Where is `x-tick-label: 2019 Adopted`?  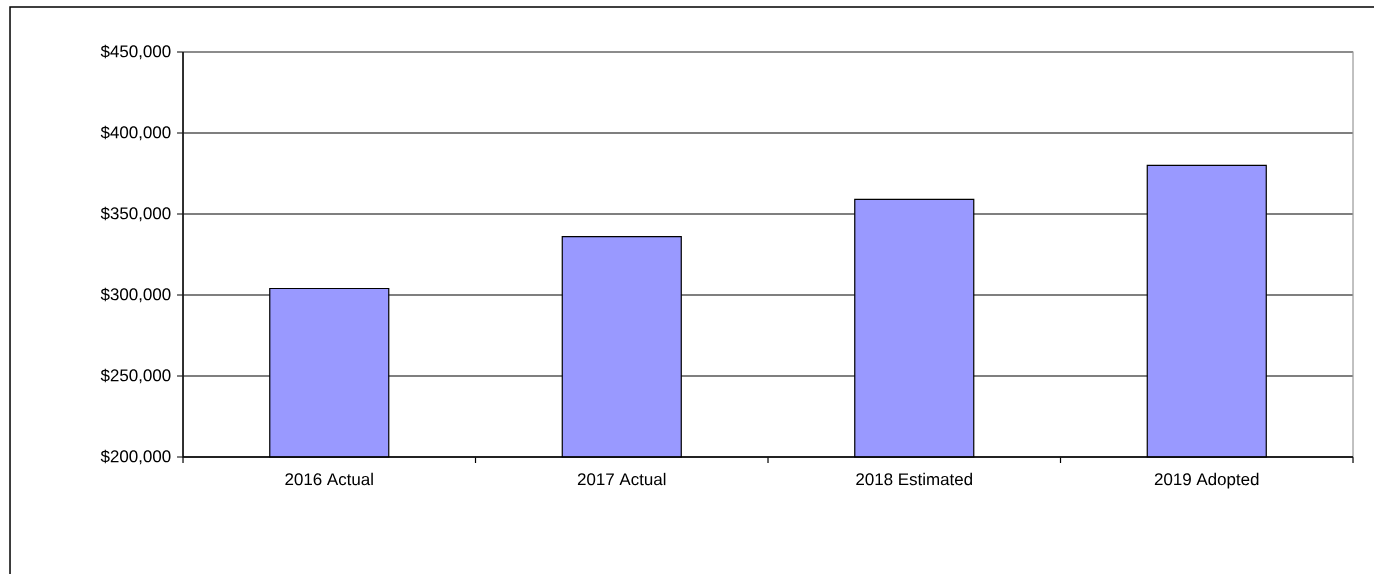
x-tick-label: 2019 Adopted is located at coordinates (1206, 480).